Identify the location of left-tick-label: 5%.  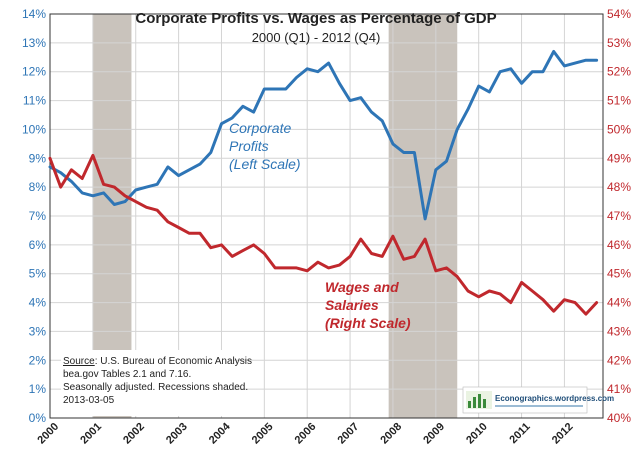
(38, 274).